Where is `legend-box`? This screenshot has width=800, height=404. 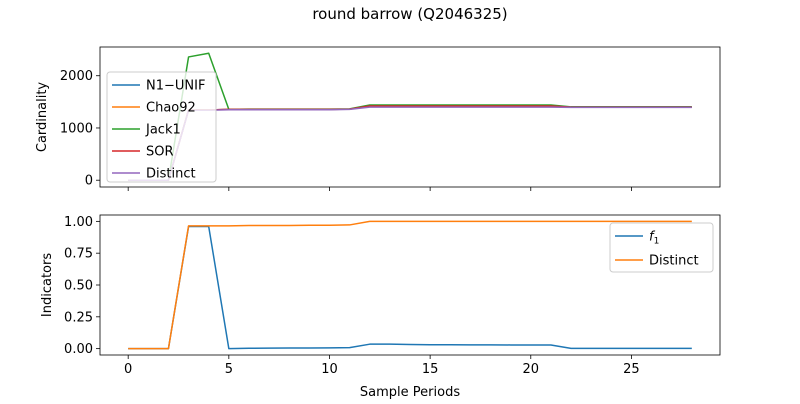
legend-box is located at coordinates (161, 127).